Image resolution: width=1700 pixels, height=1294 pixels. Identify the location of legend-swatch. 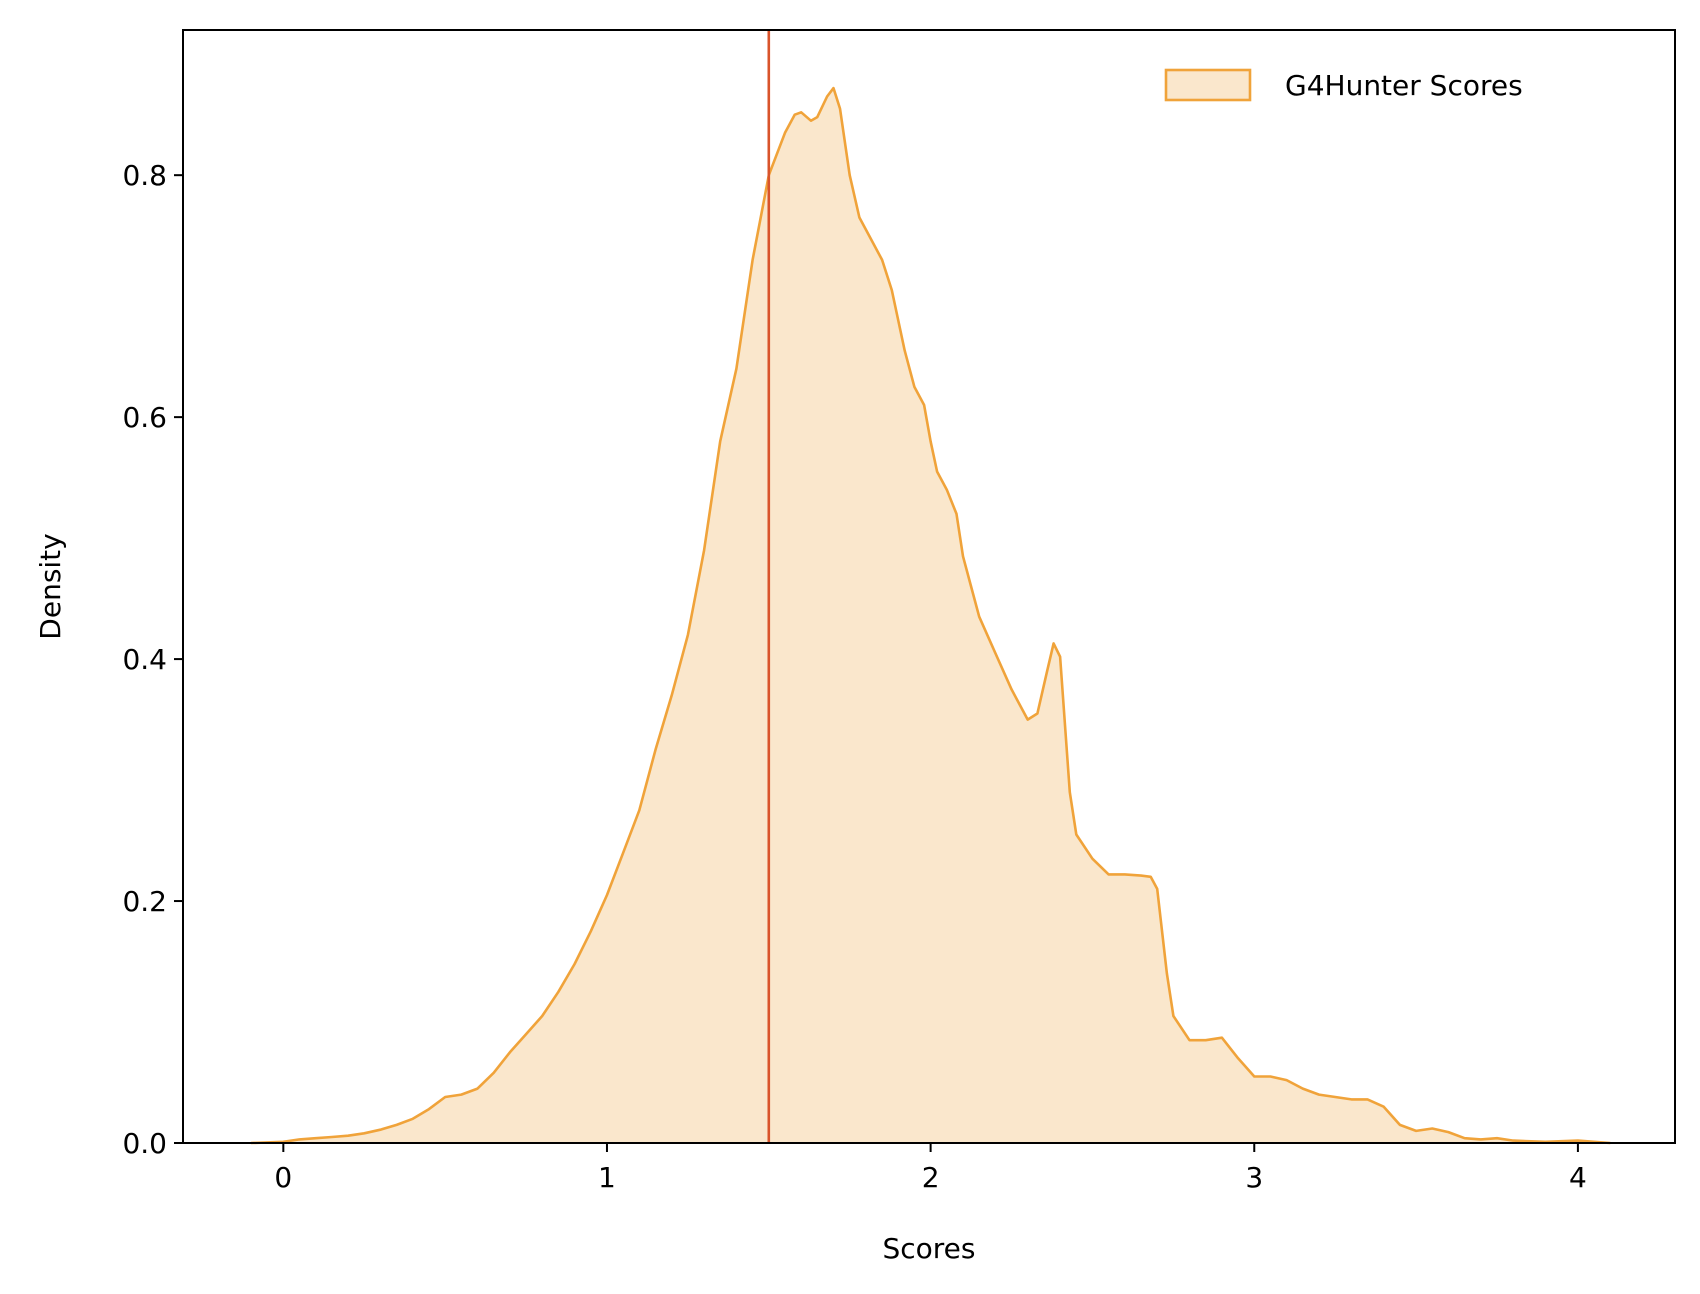
(1208, 85).